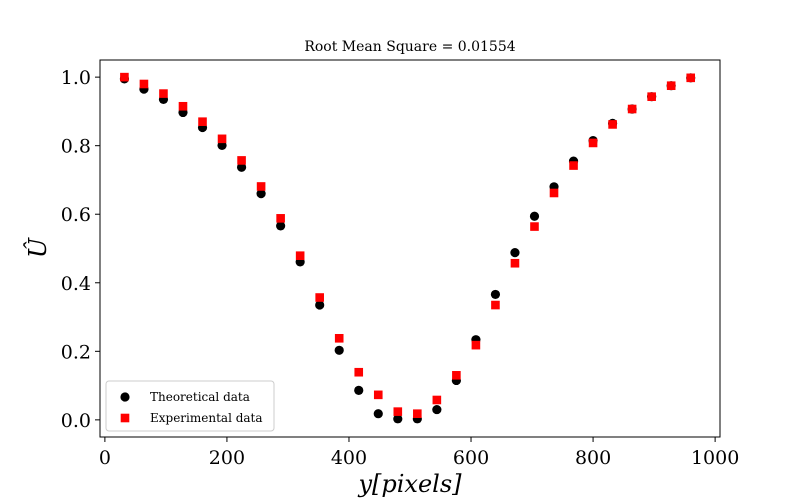 Image resolution: width=800 pixels, height=500 pixels. What do you see at coordinates (76, 421) in the screenshot?
I see `y-tick-label: 0.0` at bounding box center [76, 421].